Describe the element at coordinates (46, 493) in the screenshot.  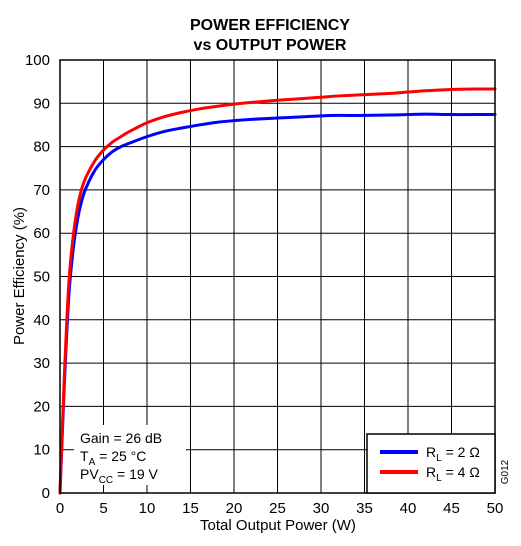
I see `y-tick-label-0: 0` at that location.